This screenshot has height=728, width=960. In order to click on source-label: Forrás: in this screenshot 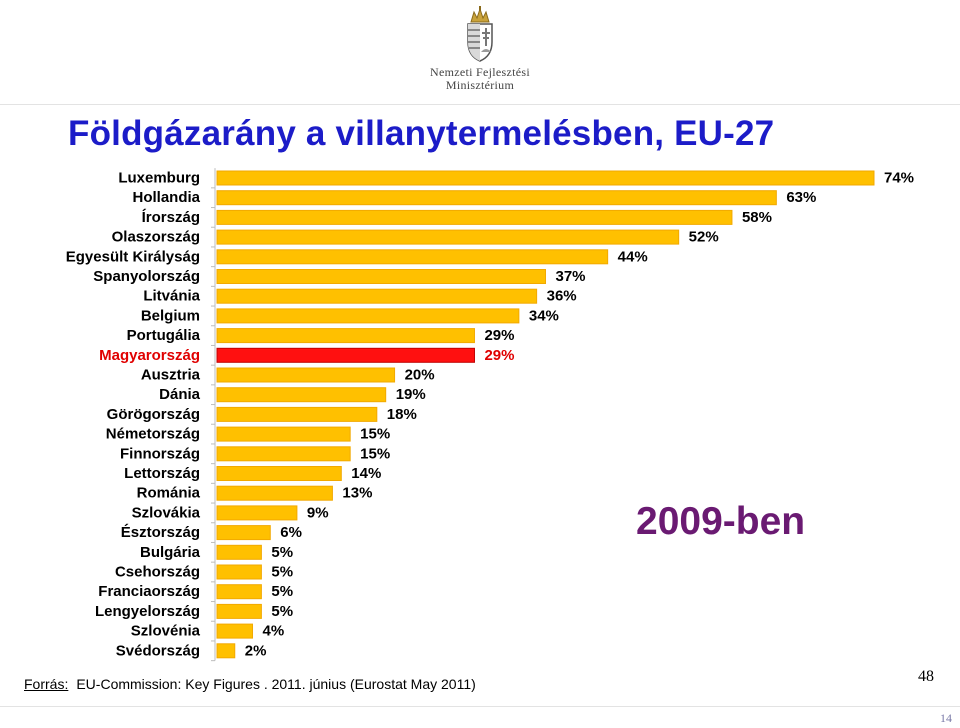, I will do `click(46, 684)`.